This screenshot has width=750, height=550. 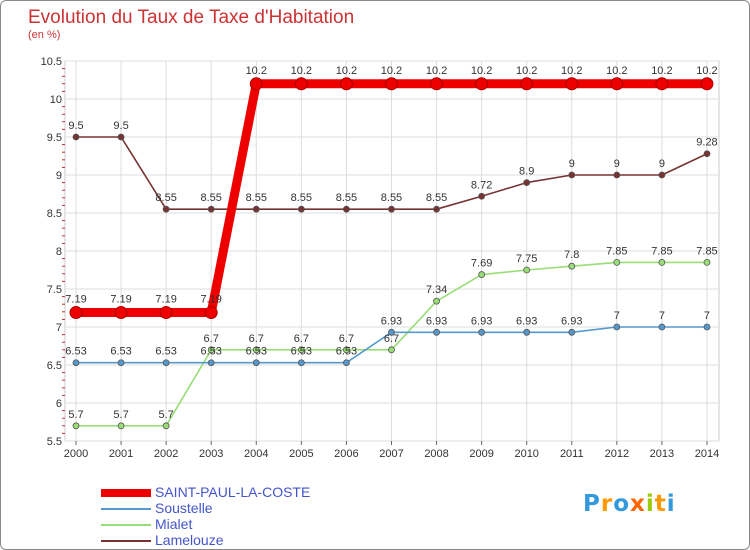 What do you see at coordinates (526, 172) in the screenshot?
I see `data-label: 8.9` at bounding box center [526, 172].